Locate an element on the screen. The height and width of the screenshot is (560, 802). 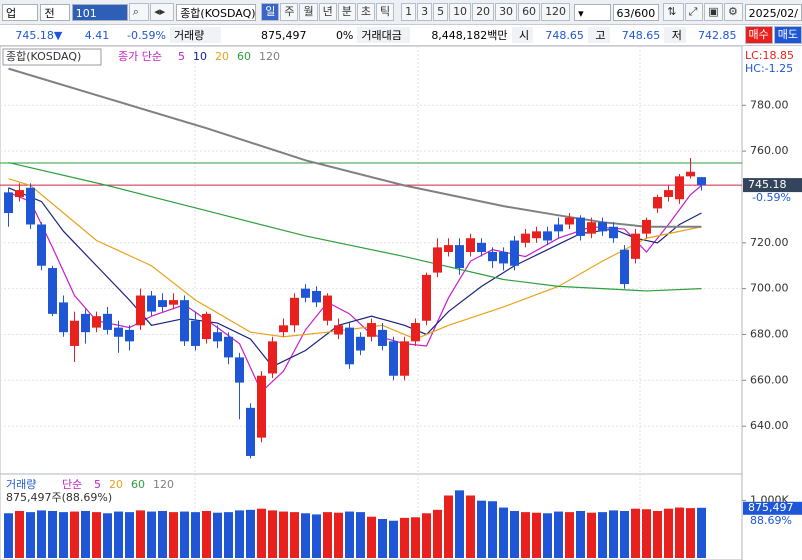
legend-entry: 10 is located at coordinates (200, 56).